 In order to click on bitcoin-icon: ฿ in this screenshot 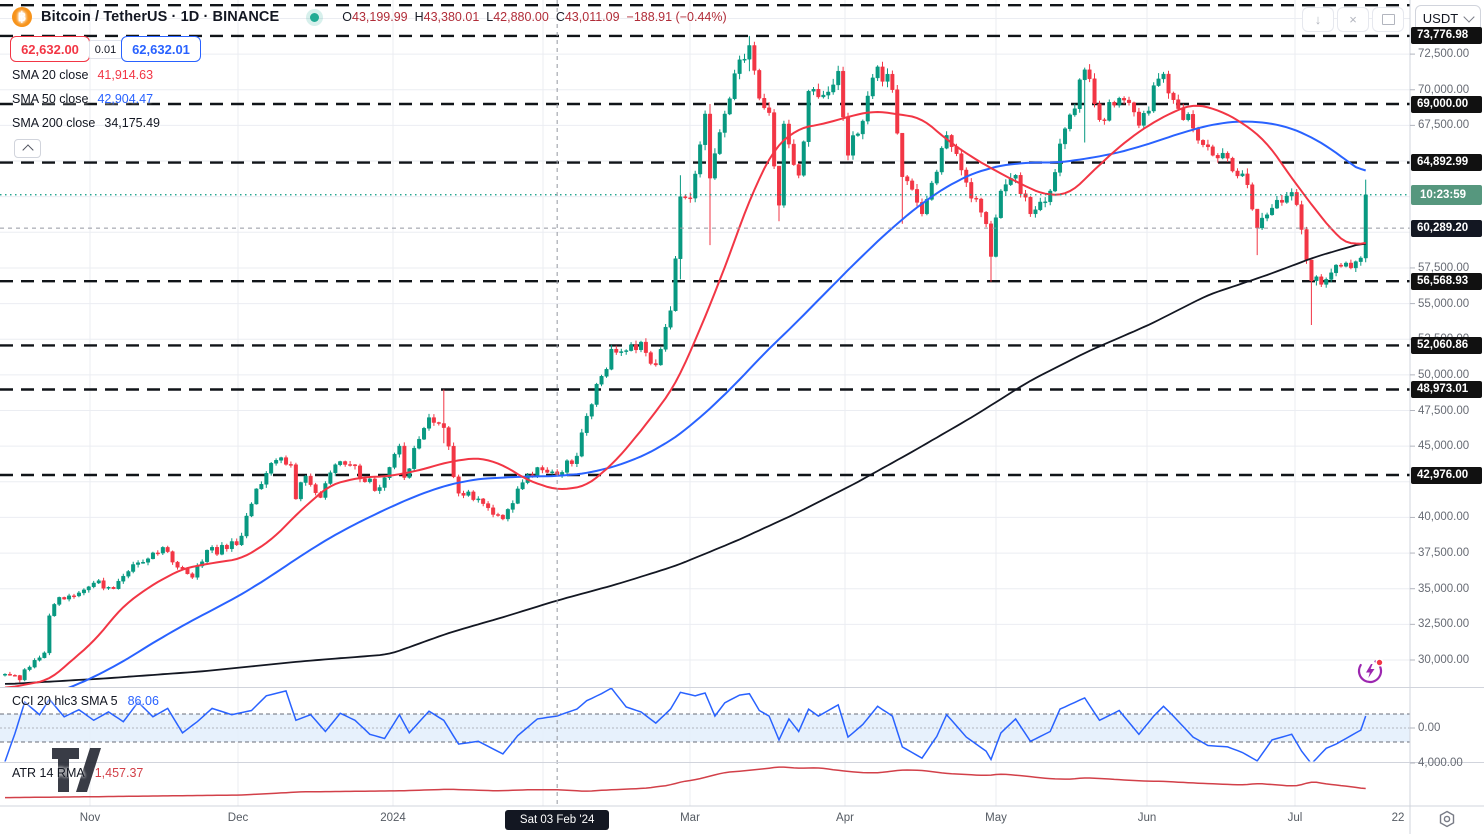, I will do `click(22, 17)`.